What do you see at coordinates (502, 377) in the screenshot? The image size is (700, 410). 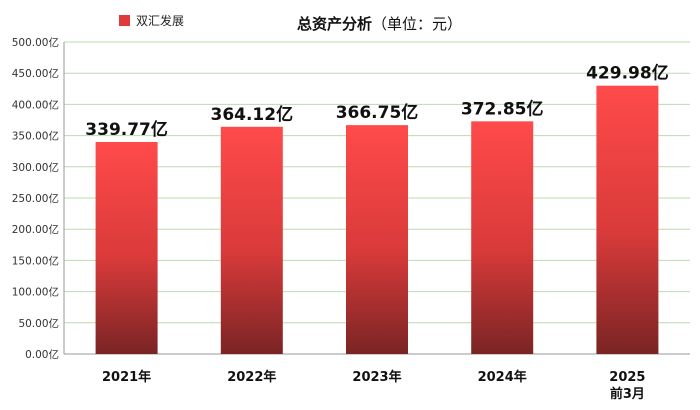 I see `x-tick-label: 2024年` at bounding box center [502, 377].